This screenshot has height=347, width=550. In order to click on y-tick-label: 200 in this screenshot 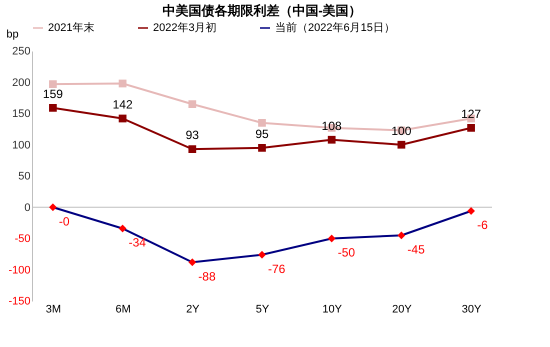, I will do `click(21, 82)`.